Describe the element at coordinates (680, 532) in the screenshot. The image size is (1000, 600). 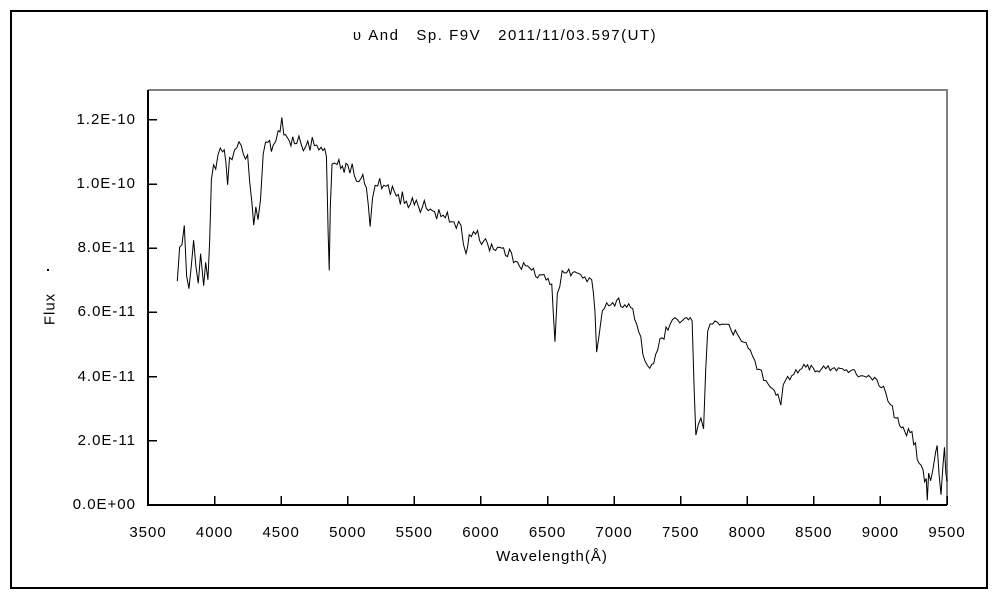
I see `x-tick-label-7500: 7500` at that location.